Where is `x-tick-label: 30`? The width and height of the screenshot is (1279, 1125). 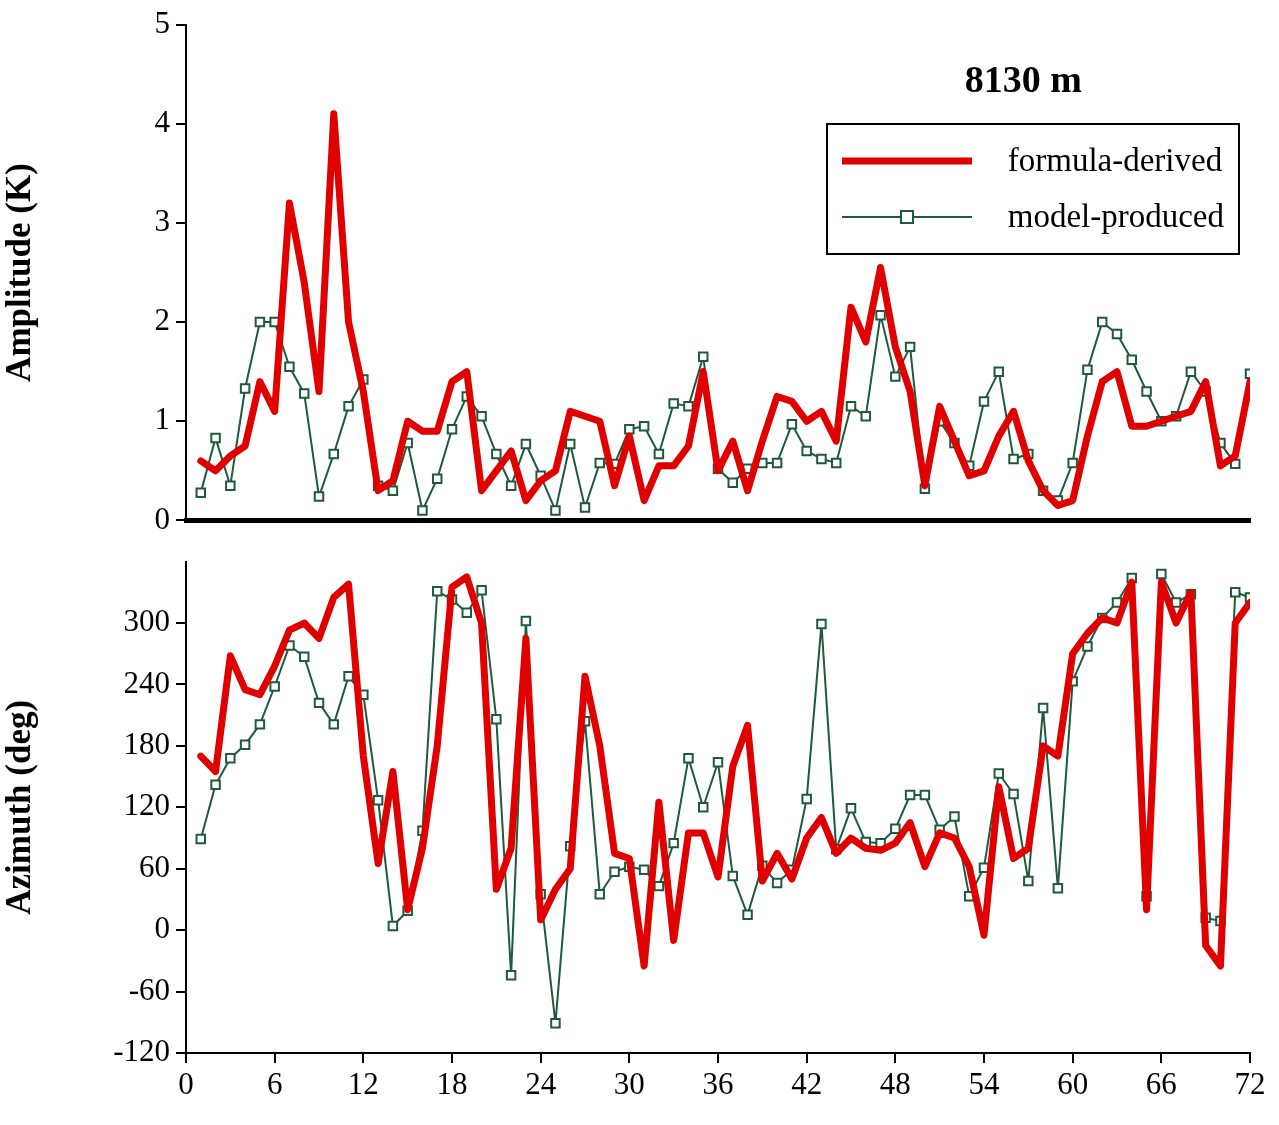 x-tick-label: 30 is located at coordinates (629, 1083).